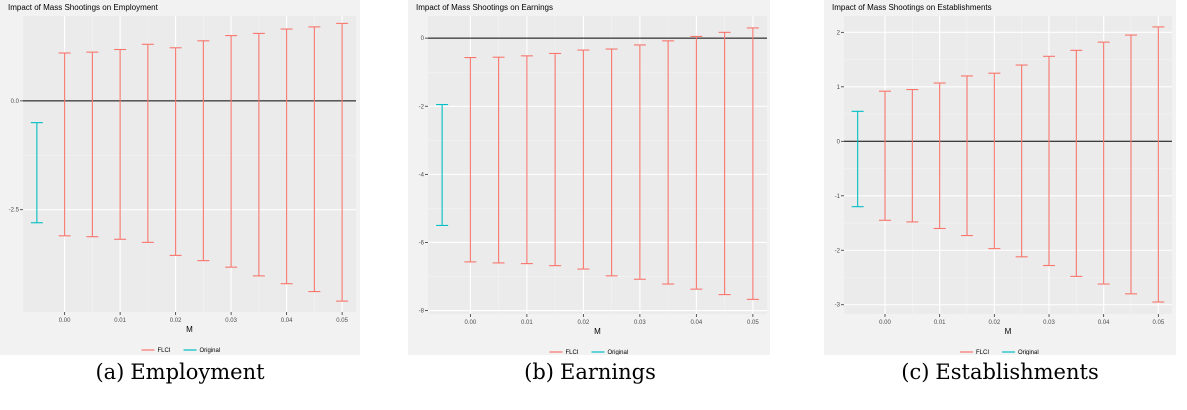 This screenshot has height=410, width=1187. I want to click on caption-label: (b), so click(539, 372).